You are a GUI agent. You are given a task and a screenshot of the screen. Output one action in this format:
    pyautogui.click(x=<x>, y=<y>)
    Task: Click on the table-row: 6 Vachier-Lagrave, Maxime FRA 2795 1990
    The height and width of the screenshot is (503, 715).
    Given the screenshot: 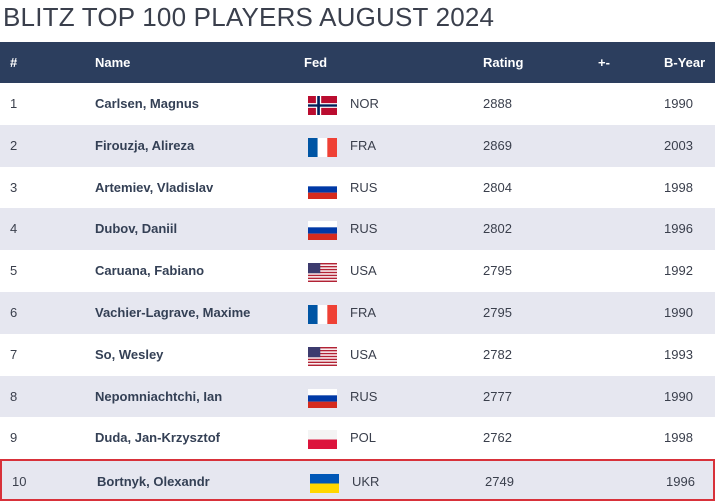 What is the action you would take?
    pyautogui.click(x=357, y=312)
    